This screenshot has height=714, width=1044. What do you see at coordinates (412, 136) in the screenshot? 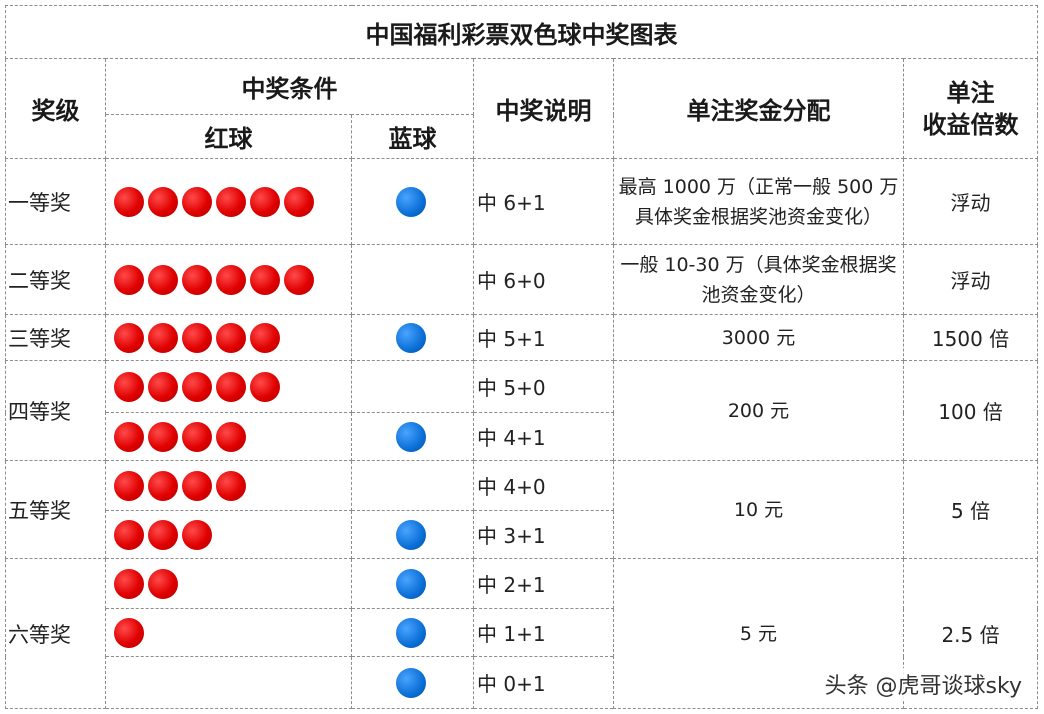
I see `header-blue: 蓝球` at bounding box center [412, 136].